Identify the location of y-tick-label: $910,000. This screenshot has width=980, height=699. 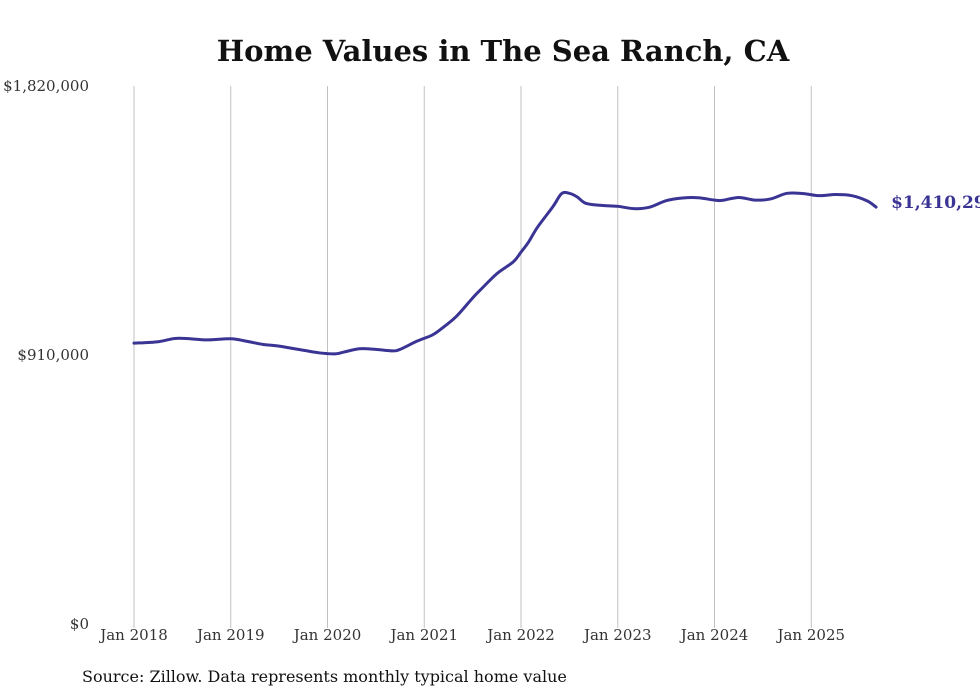
(53, 355).